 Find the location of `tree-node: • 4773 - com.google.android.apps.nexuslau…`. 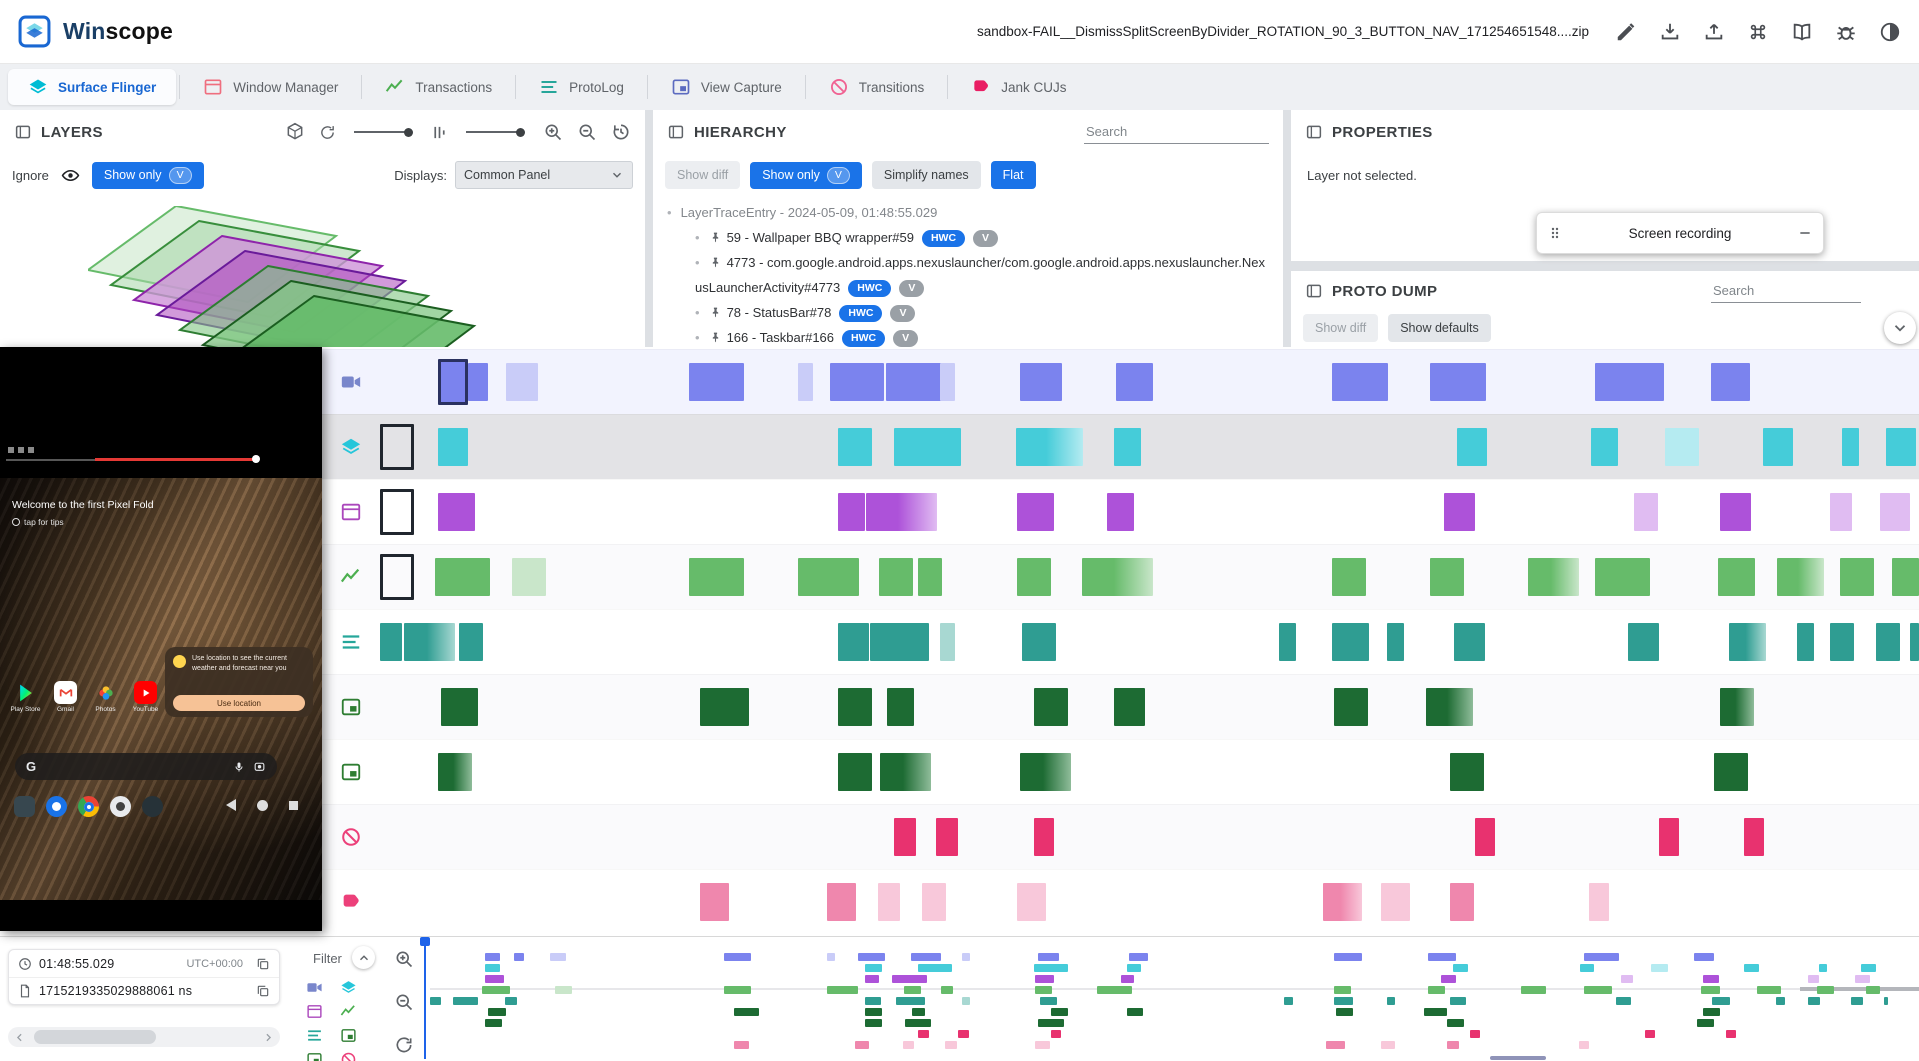

tree-node: • 4773 - com.google.android.apps.nexuslau… is located at coordinates (968, 275).